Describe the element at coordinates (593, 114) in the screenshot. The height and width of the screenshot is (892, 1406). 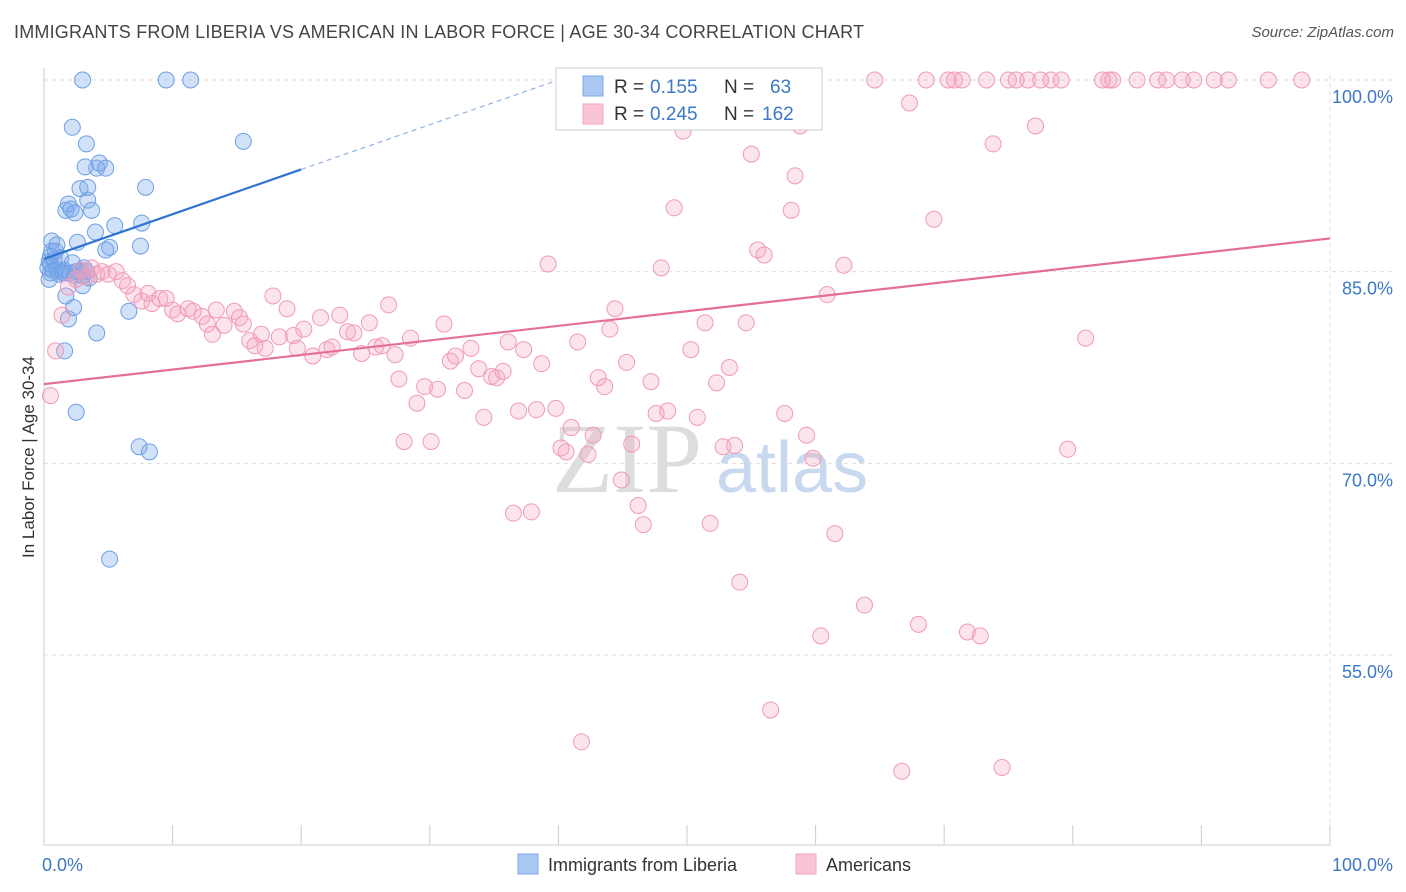
I see `stats-swatch-americans` at that location.